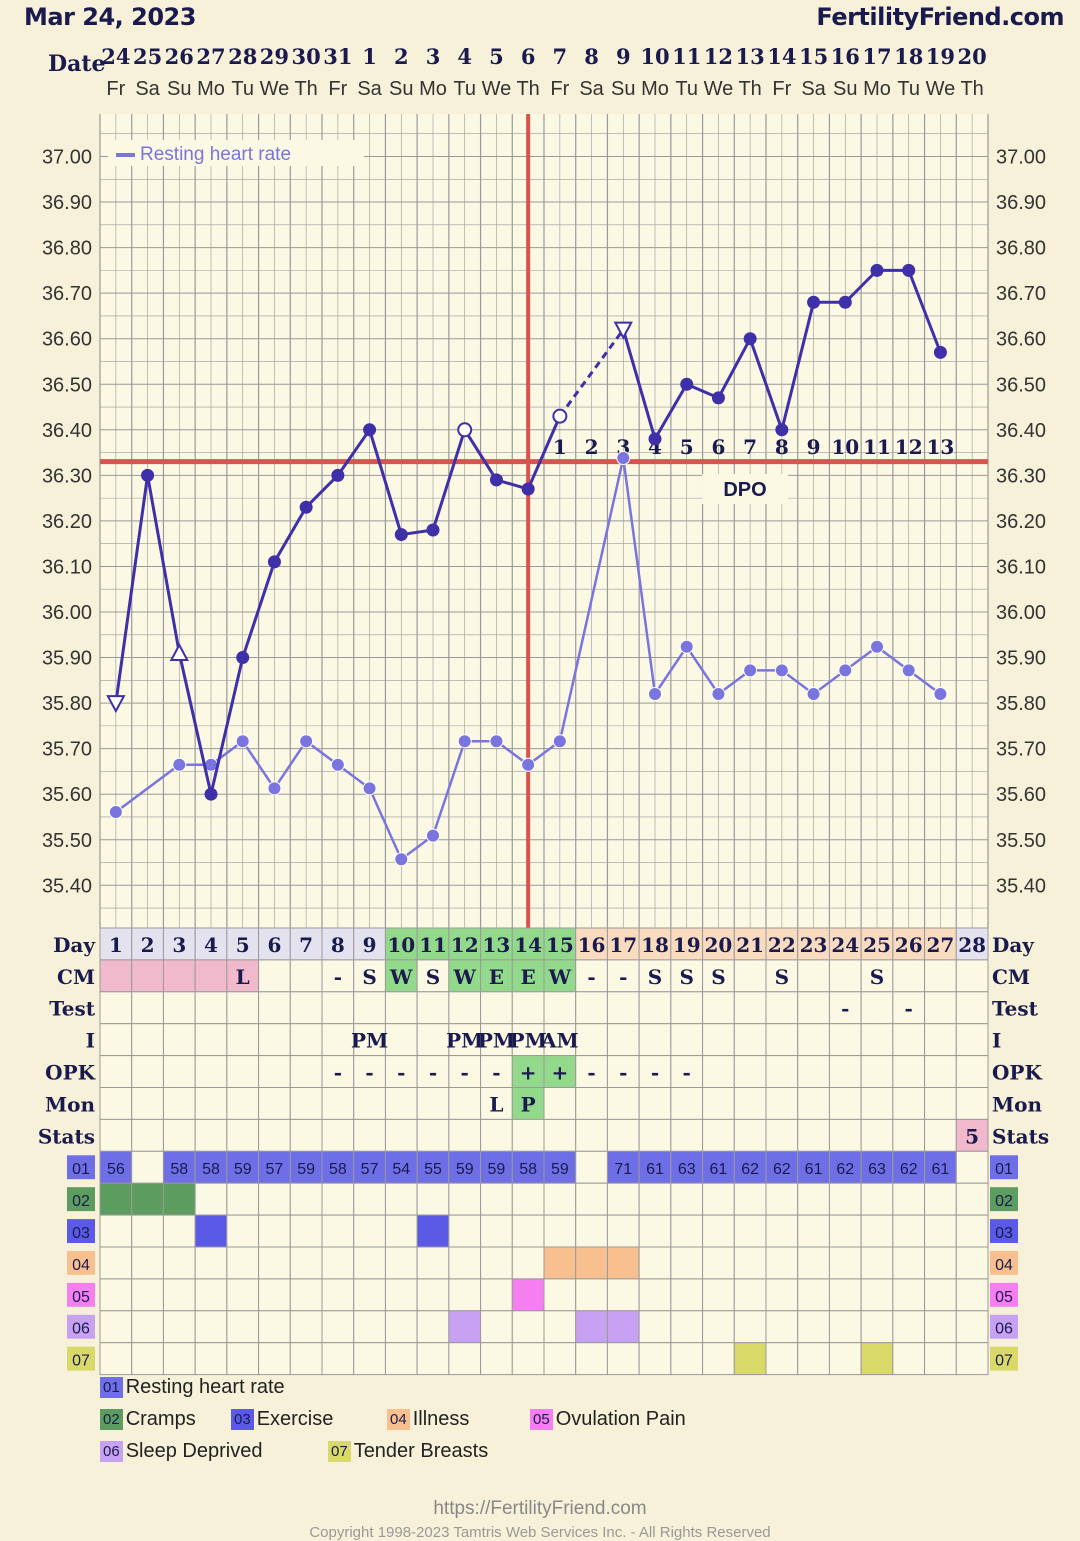  I want to click on date-label: 1, so click(369, 56).